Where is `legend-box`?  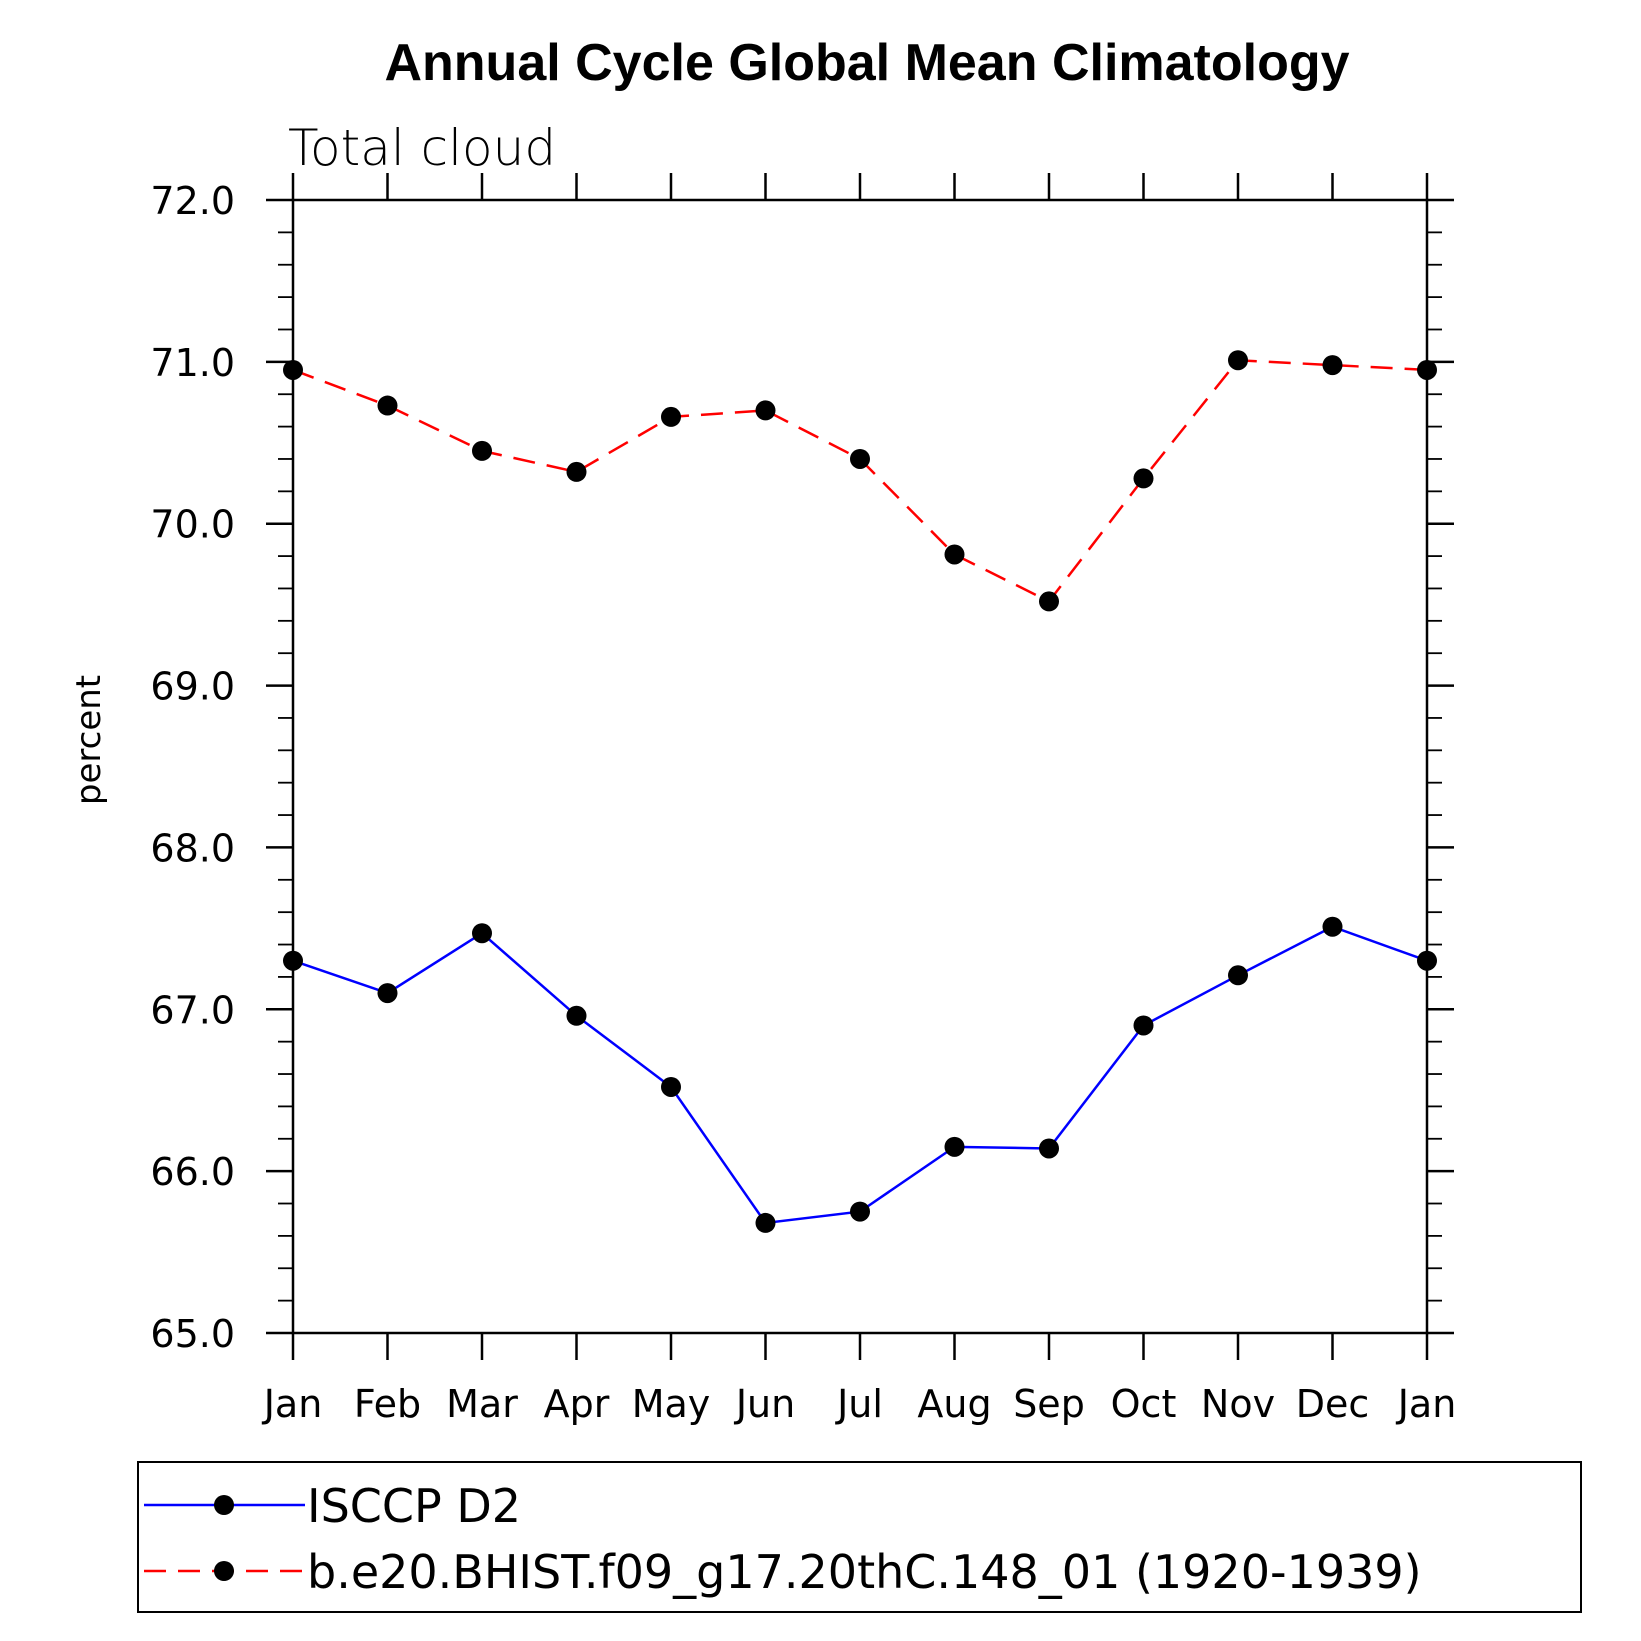 legend-box is located at coordinates (859, 1537).